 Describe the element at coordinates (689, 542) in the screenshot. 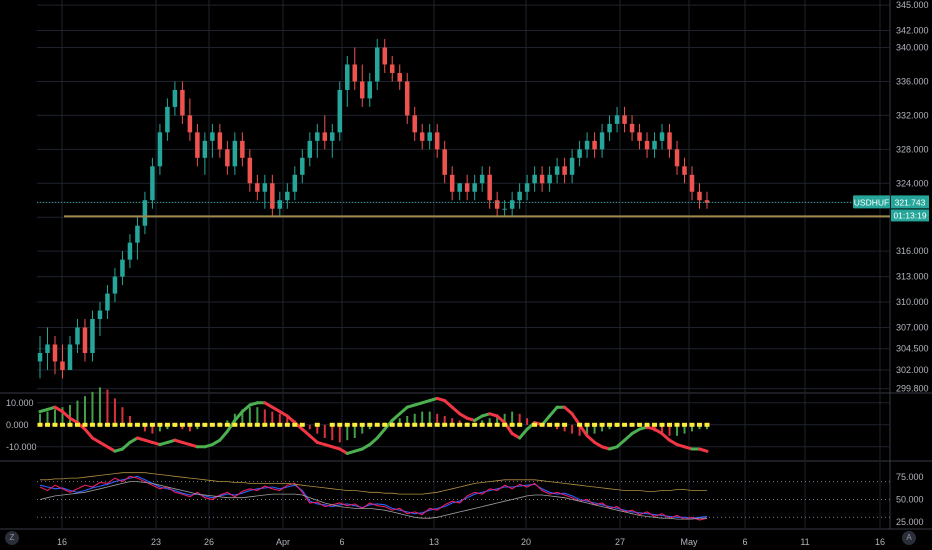

I see `date-tick-label: May` at that location.